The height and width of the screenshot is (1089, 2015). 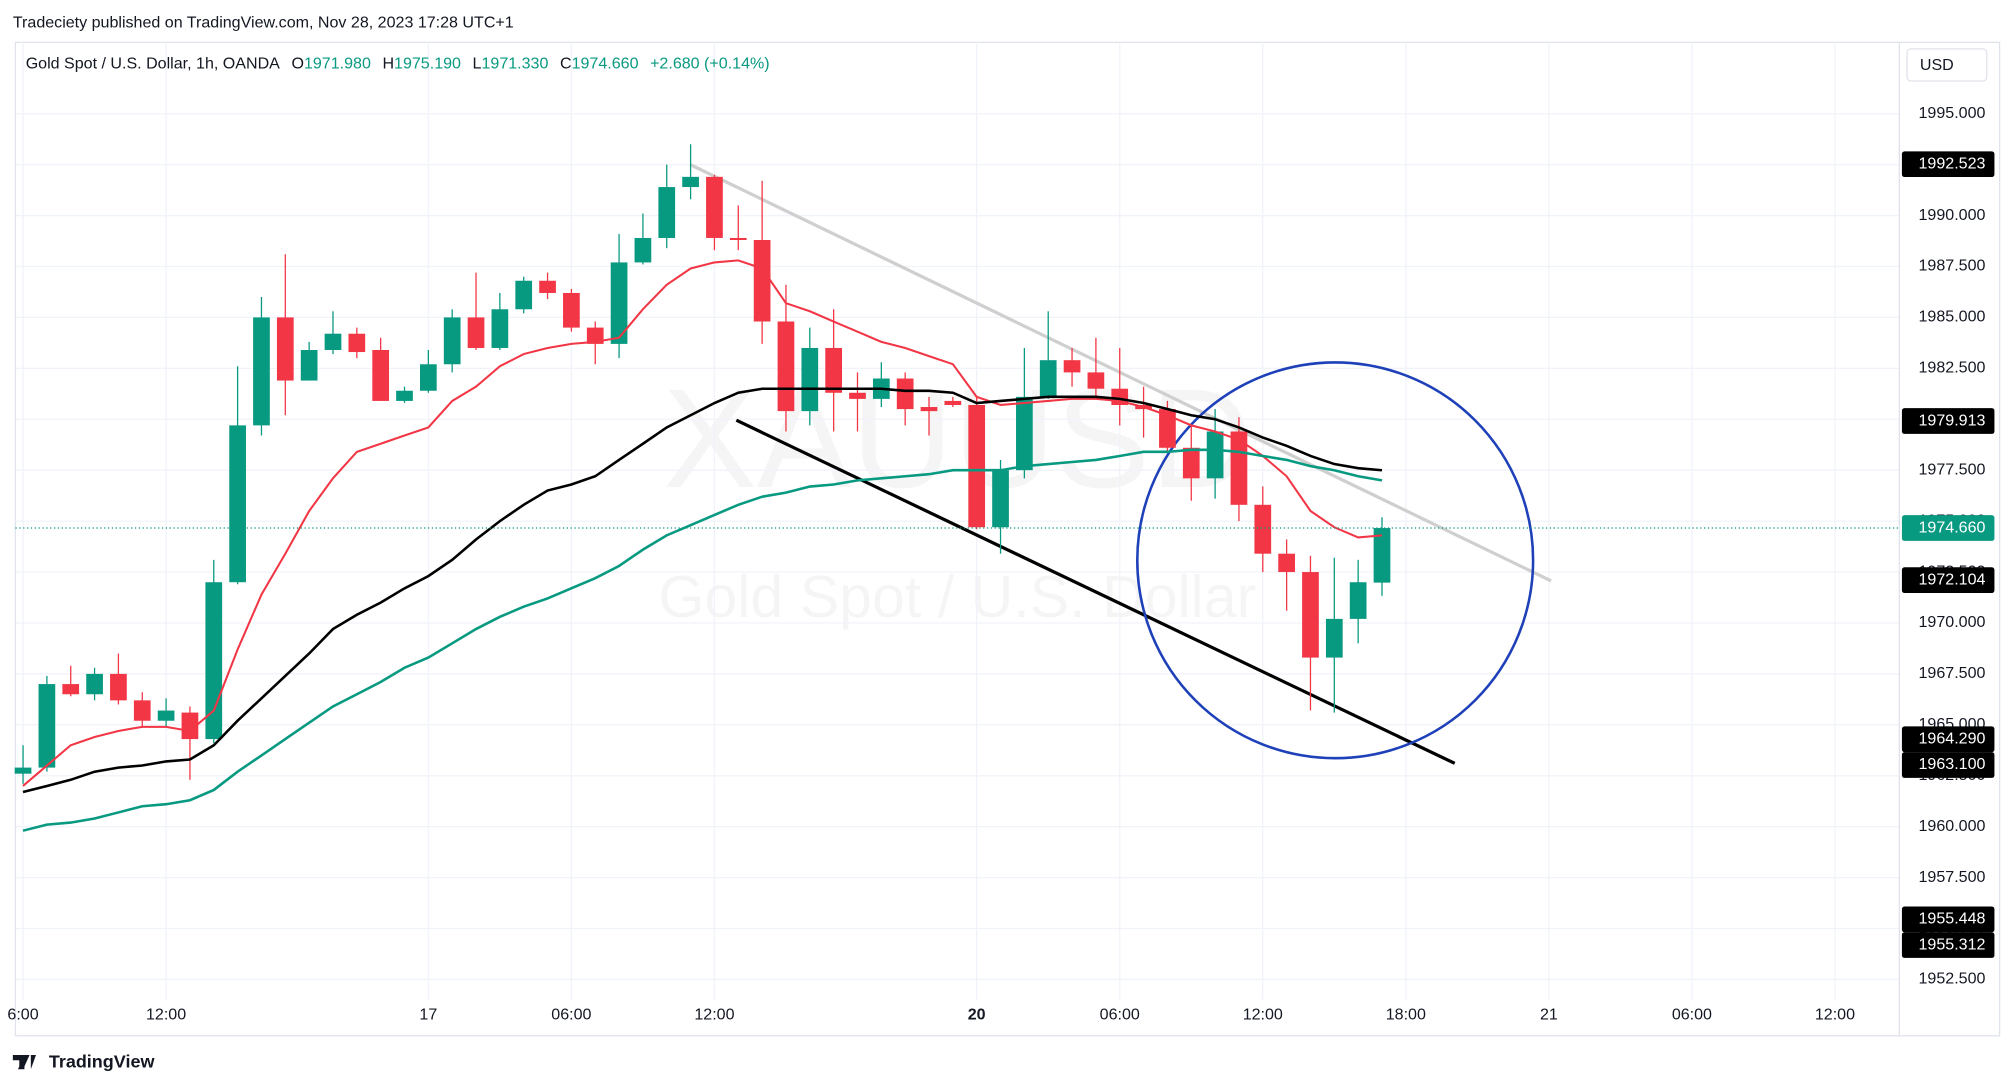 What do you see at coordinates (710, 64) in the screenshot?
I see `price-change: +2.680 (+0.14%)` at bounding box center [710, 64].